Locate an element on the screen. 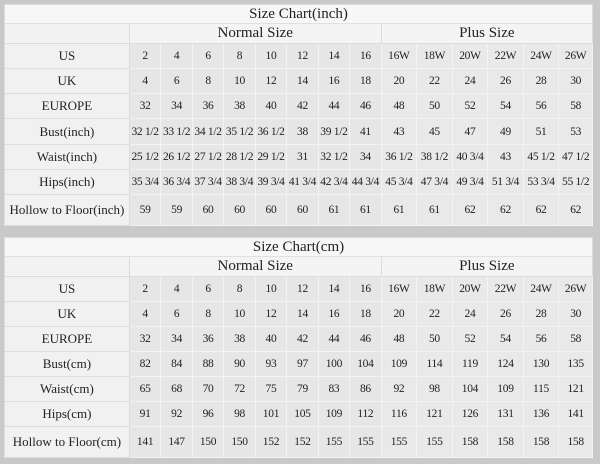 The width and height of the screenshot is (600, 464). size-value-cell: 42 3/4 is located at coordinates (334, 181).